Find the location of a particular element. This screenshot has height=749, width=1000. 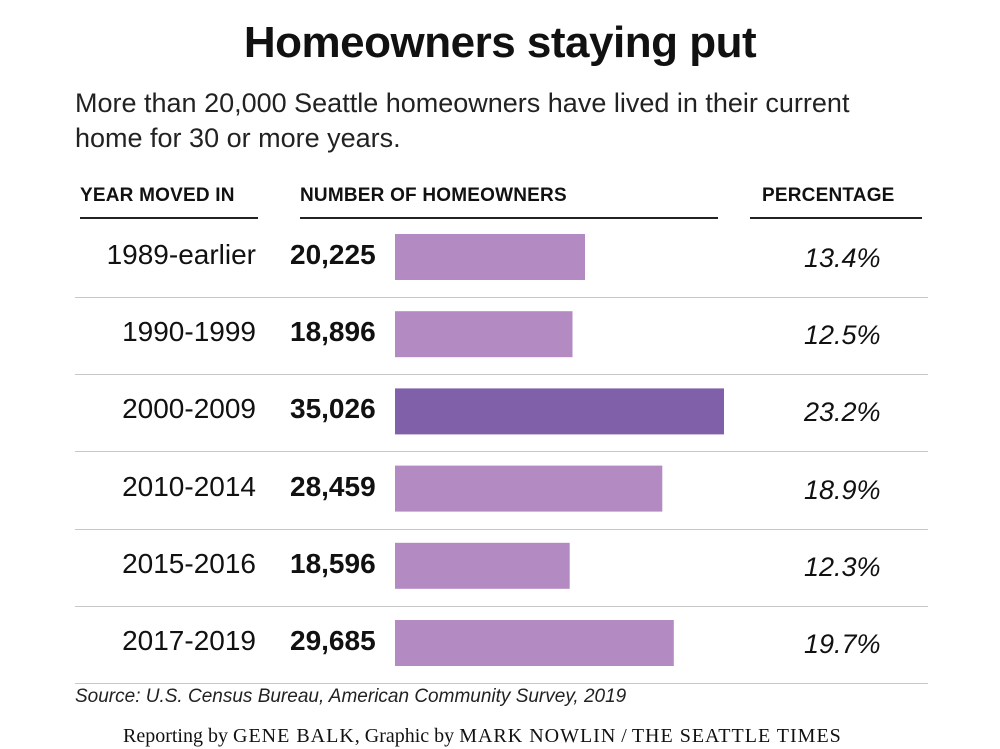

category-label: 1990-1999 is located at coordinates (189, 332).